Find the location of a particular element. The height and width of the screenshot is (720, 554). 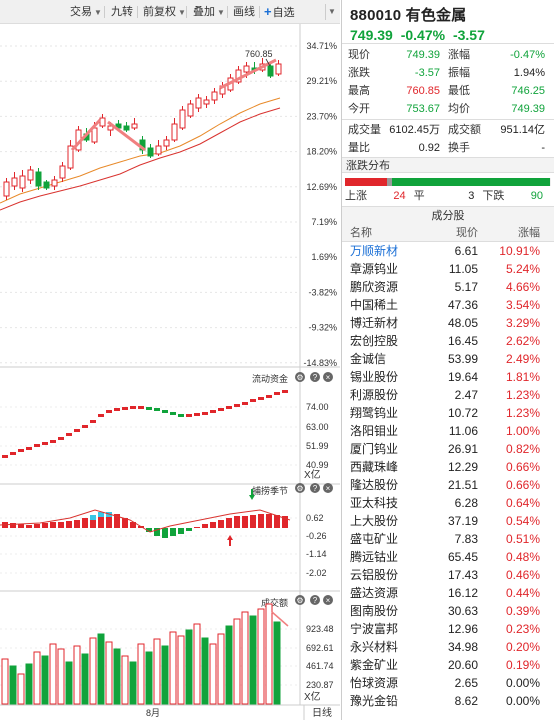

constituent-name: 怡球资源 is located at coordinates (374, 683).